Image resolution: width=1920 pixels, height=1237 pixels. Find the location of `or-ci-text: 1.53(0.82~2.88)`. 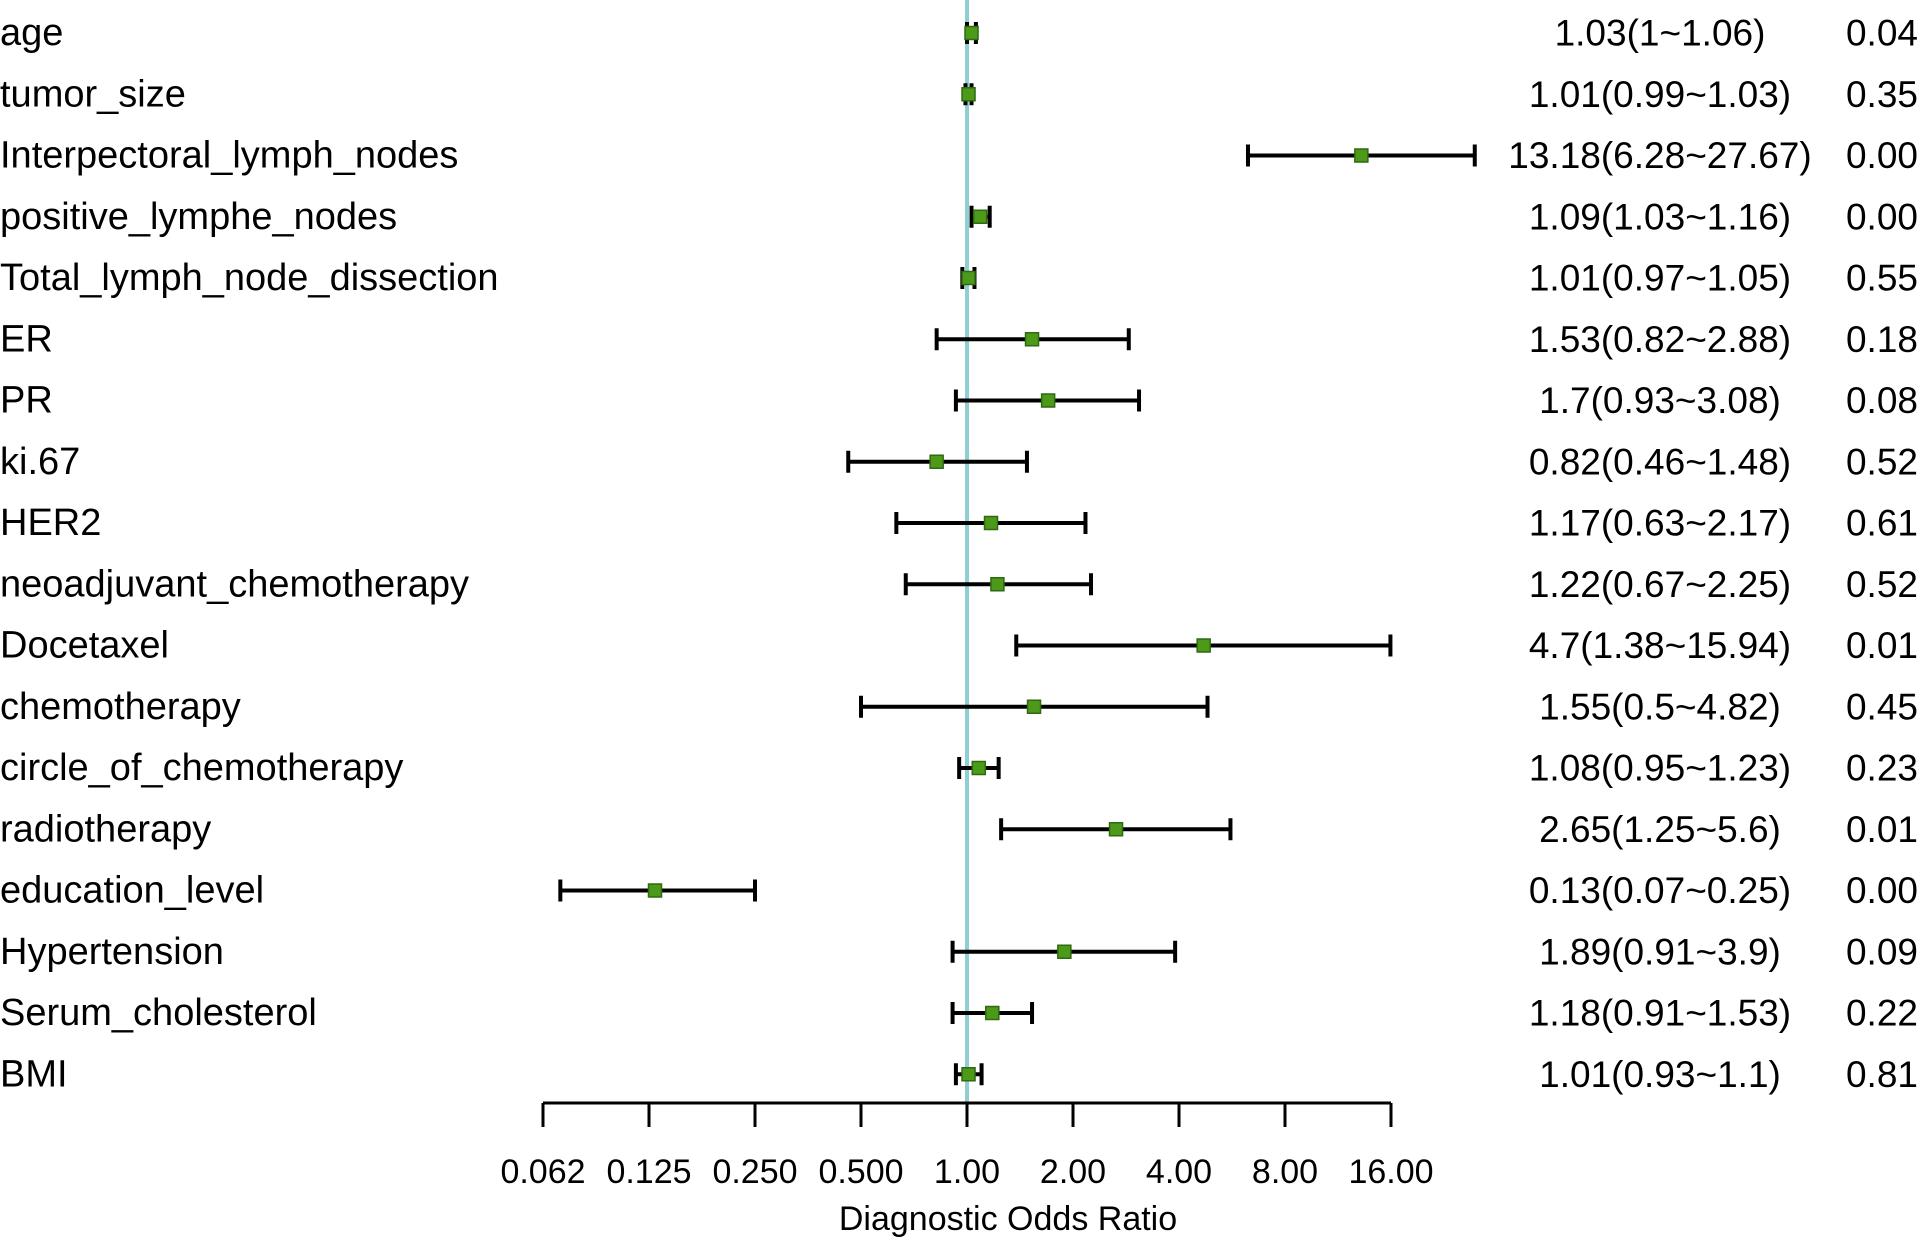

or-ci-text: 1.53(0.82~2.88) is located at coordinates (1660, 339).